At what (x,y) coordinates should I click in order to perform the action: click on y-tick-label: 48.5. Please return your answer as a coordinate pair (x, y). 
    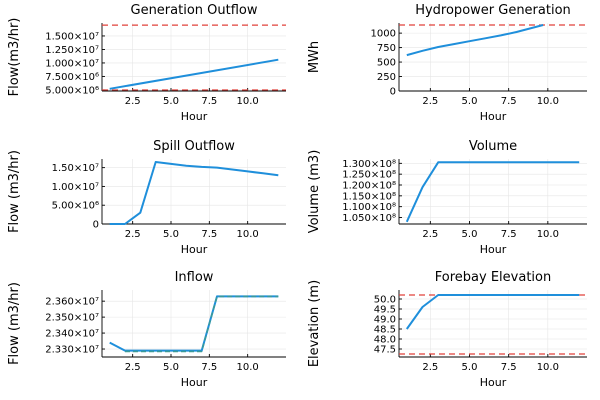
    Looking at the image, I should click on (385, 330).